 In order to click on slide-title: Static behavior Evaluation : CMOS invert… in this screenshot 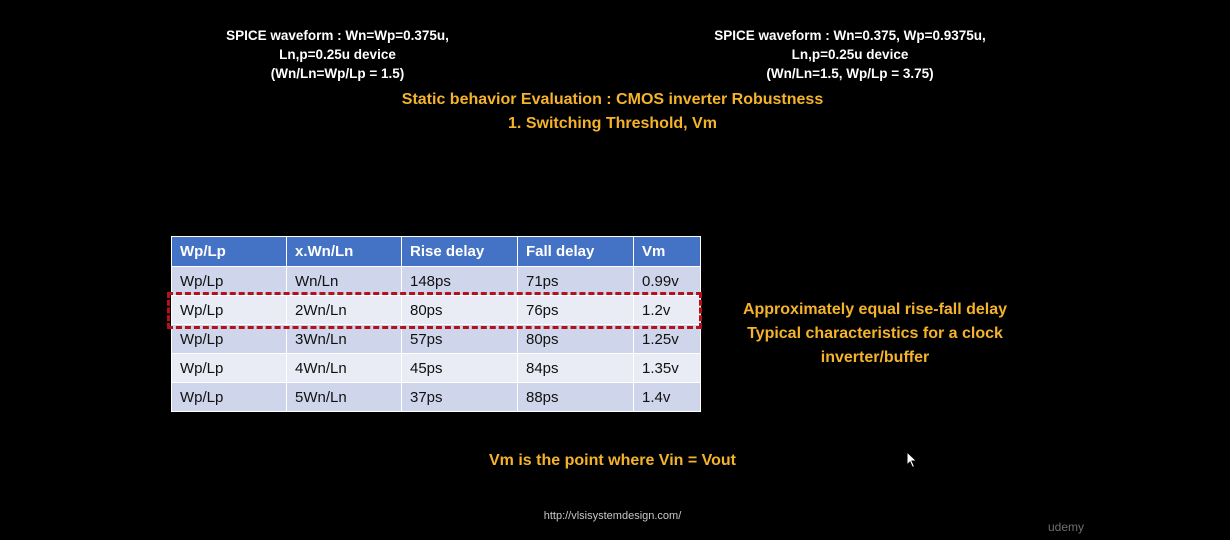, I will do `click(612, 99)`.